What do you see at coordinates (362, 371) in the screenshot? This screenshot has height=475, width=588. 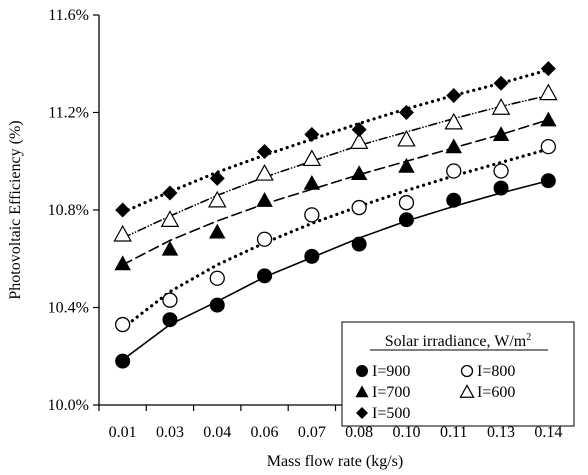 I see `legend-marker-I=900` at bounding box center [362, 371].